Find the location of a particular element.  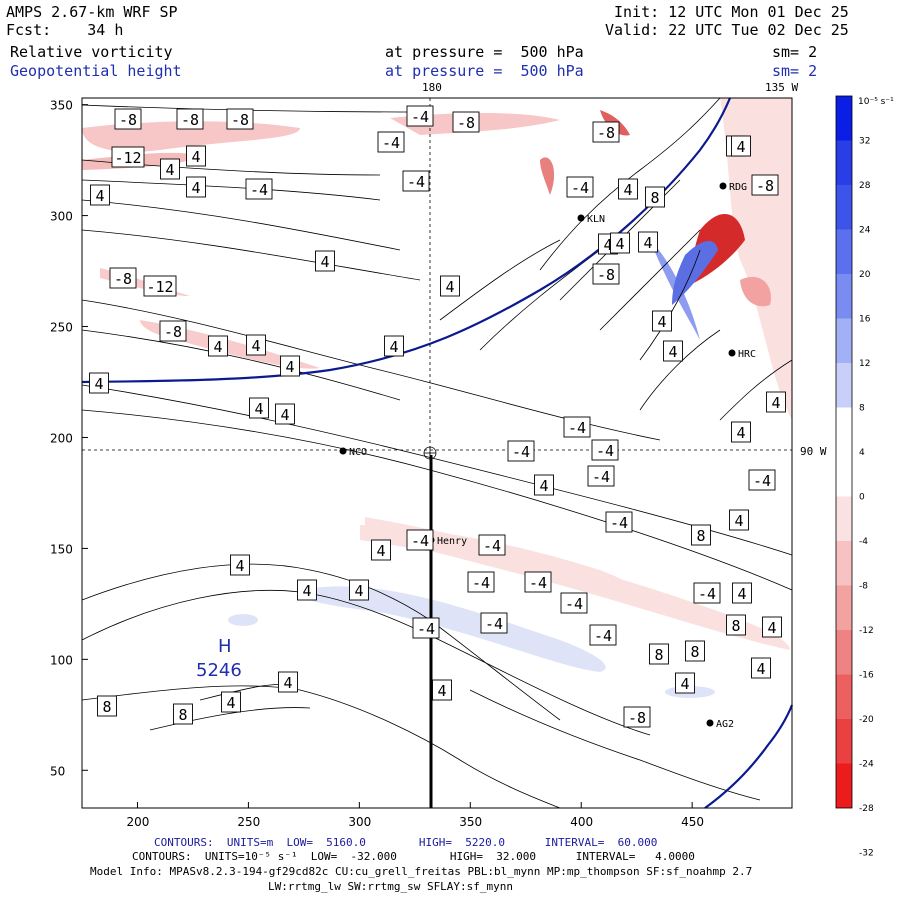

y-axis: 350 300 250 200 150 100 50 is located at coordinates (69, 438).